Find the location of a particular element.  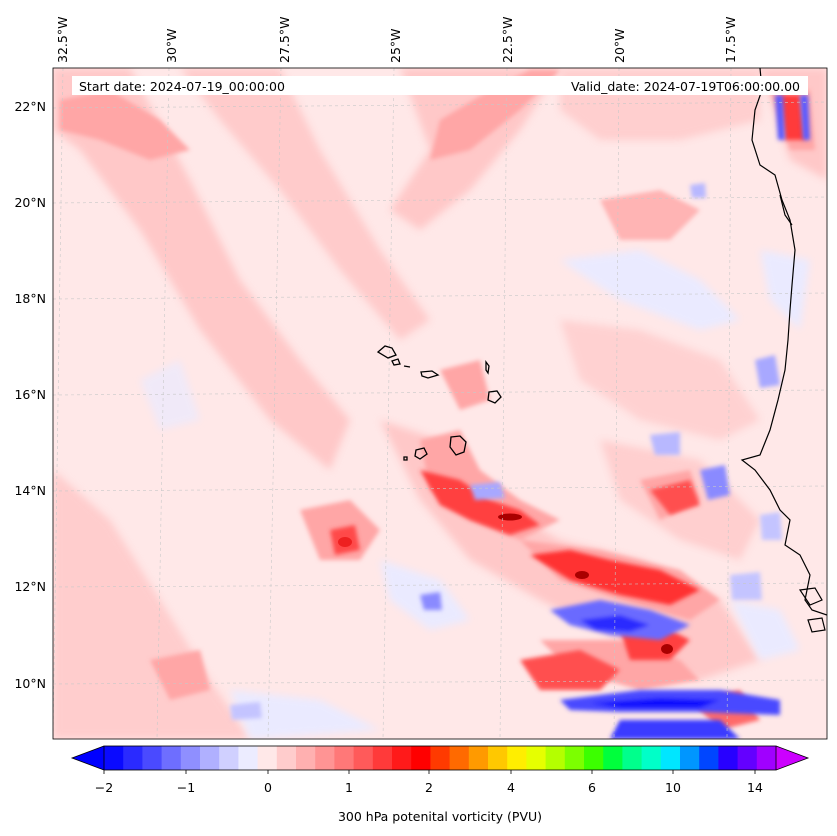

colorbar-outline is located at coordinates (440, 758).